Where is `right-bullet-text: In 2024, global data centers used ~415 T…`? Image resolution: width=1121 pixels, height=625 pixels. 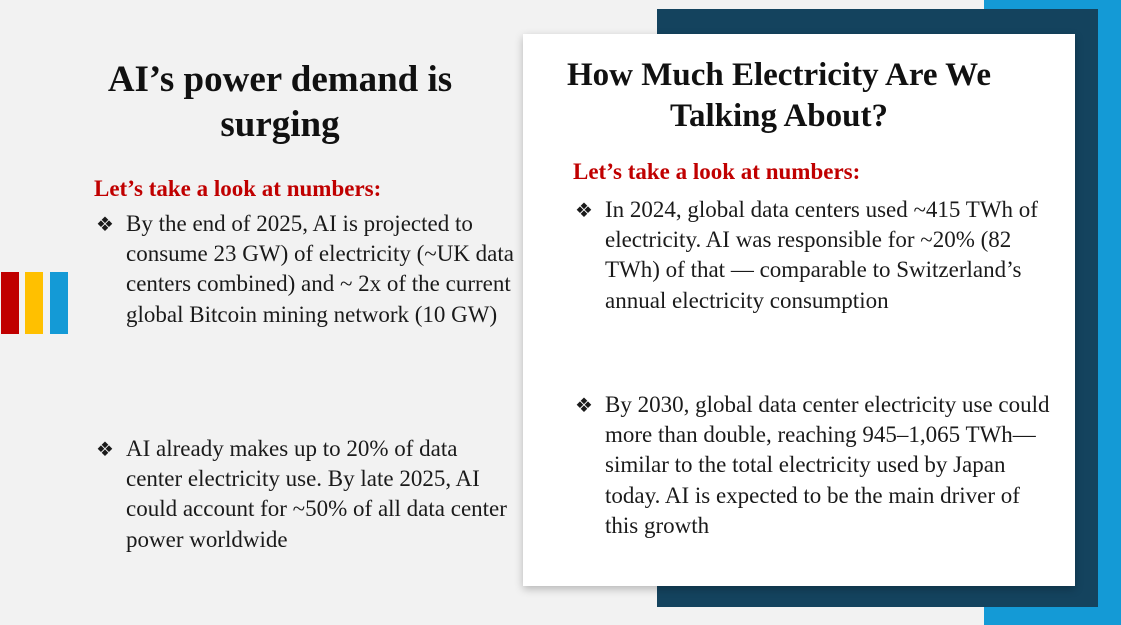 right-bullet-text: In 2024, global data centers used ~415 T… is located at coordinates (821, 255).